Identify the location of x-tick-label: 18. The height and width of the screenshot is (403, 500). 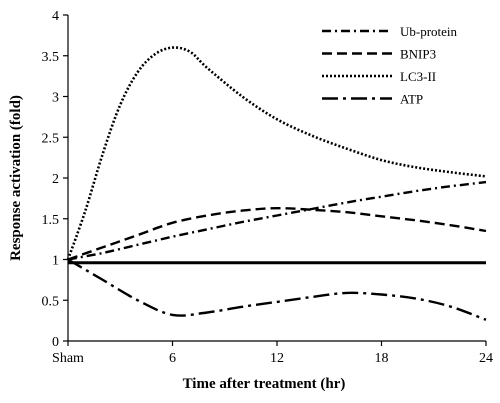
(382, 358).